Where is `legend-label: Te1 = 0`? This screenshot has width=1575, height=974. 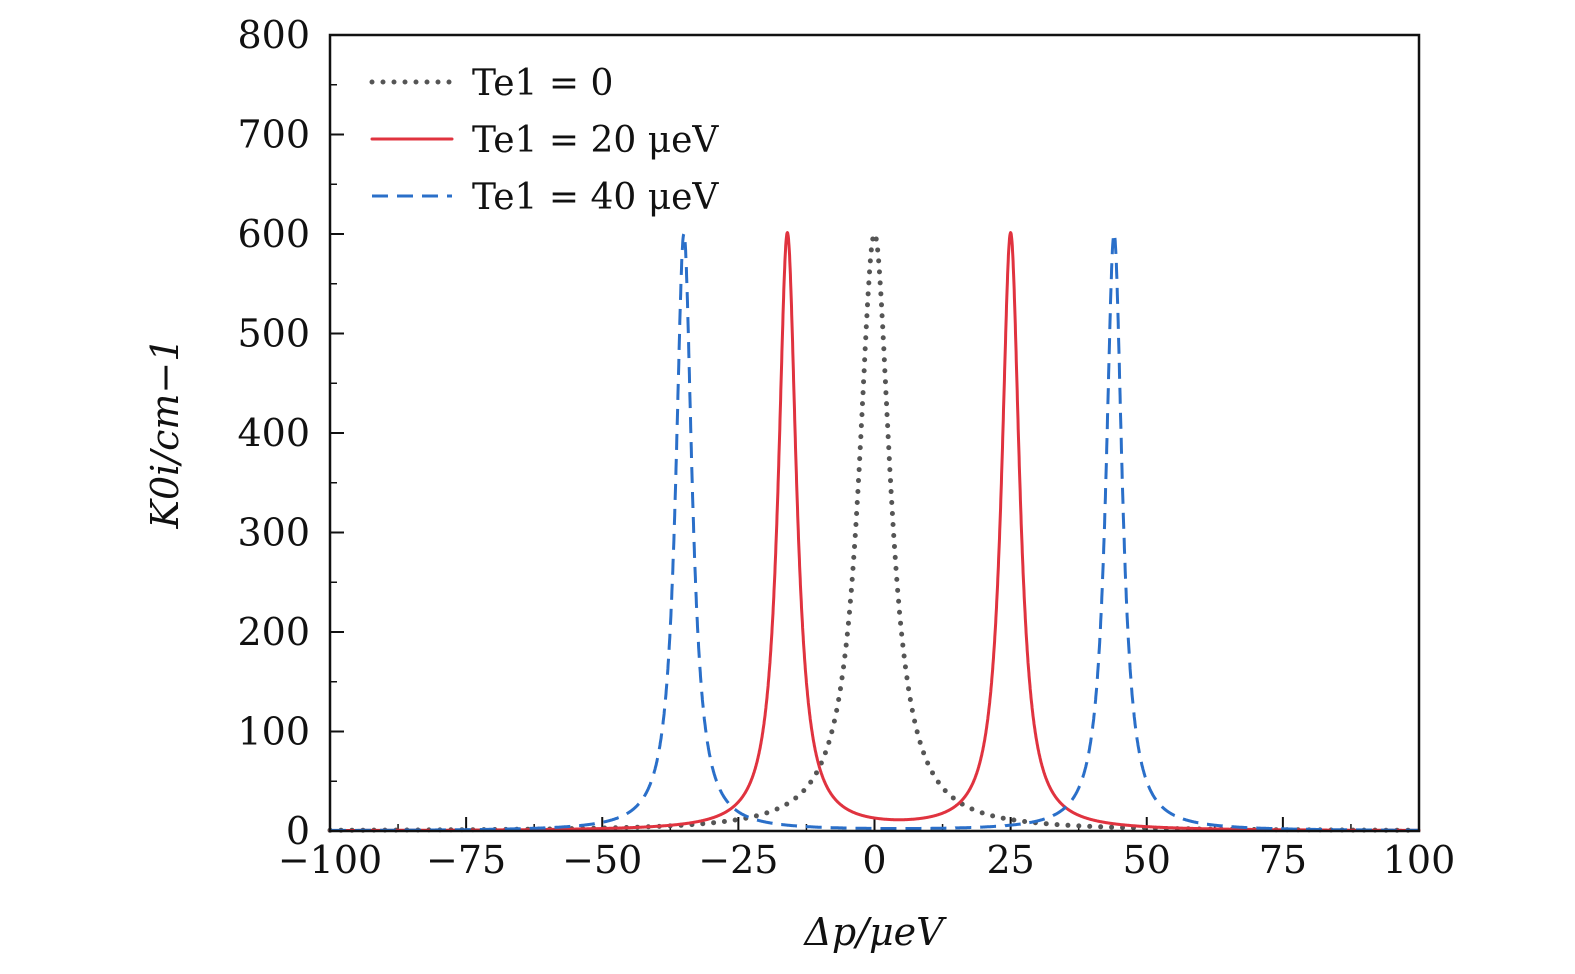 legend-label: Te1 = 0 is located at coordinates (542, 83).